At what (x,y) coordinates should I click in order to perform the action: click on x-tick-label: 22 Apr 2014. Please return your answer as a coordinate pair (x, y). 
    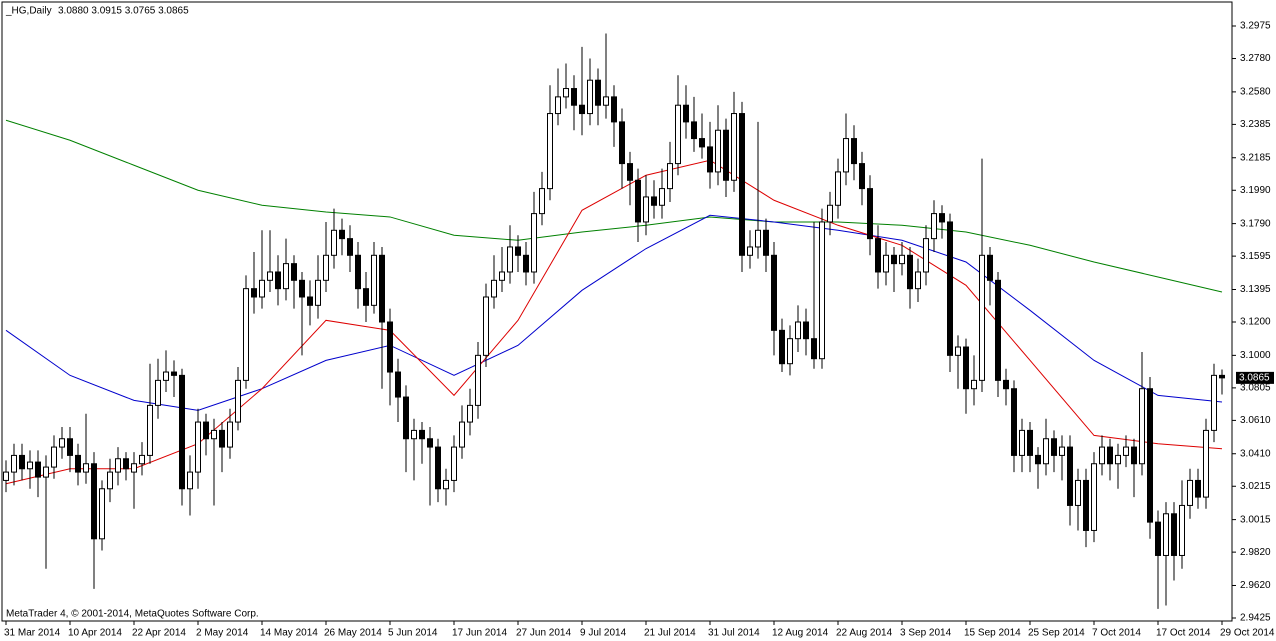
    Looking at the image, I should click on (159, 633).